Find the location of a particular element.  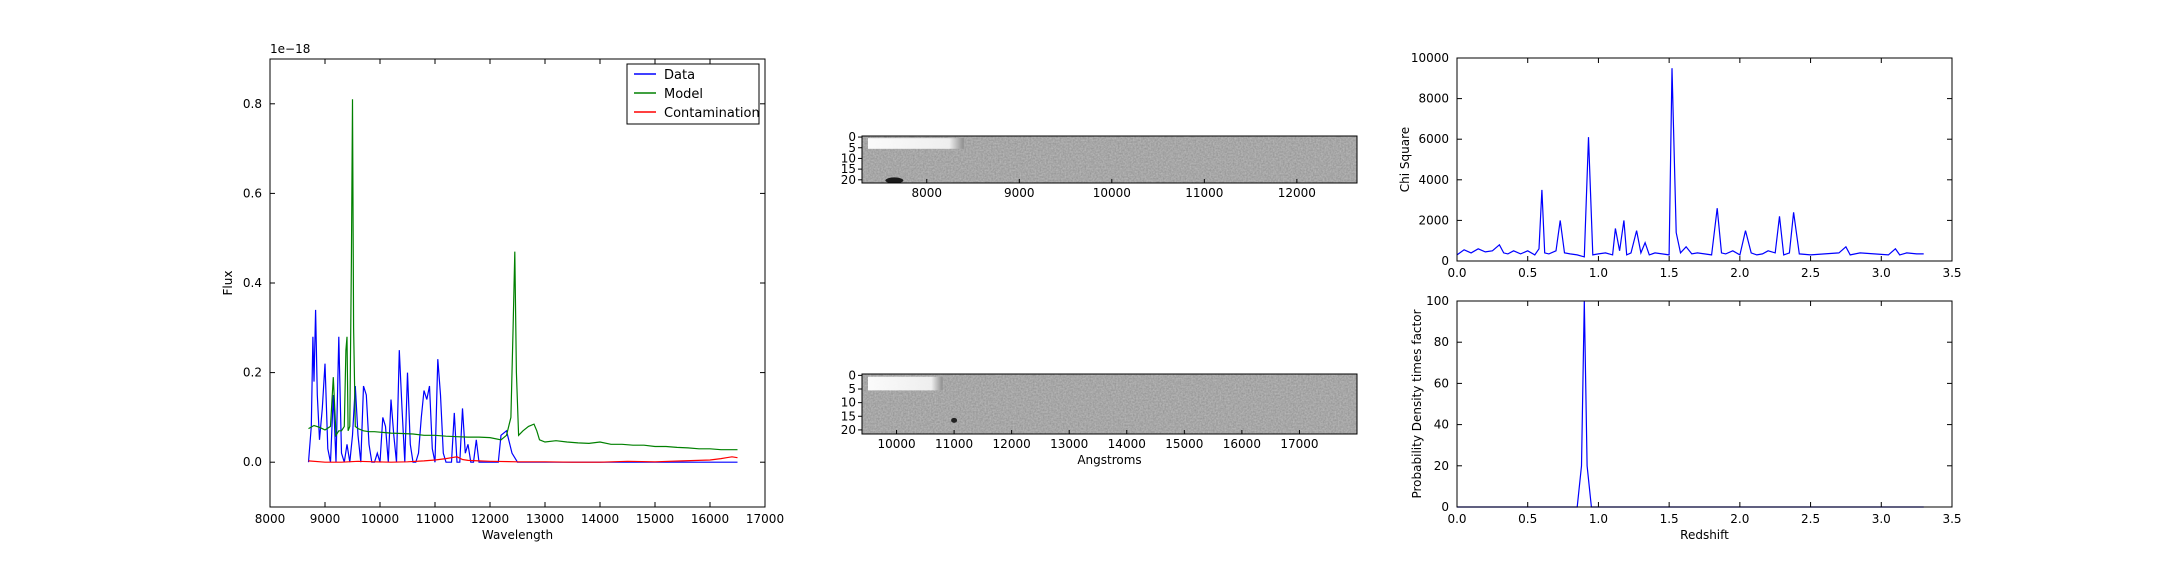

y-tick-label: 100 is located at coordinates (1437, 301).